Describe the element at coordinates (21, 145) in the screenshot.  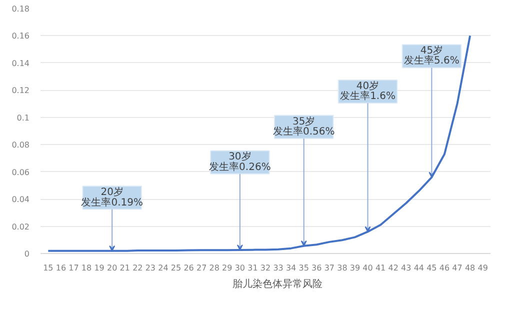
I see `y-tick-label: 0.08` at that location.